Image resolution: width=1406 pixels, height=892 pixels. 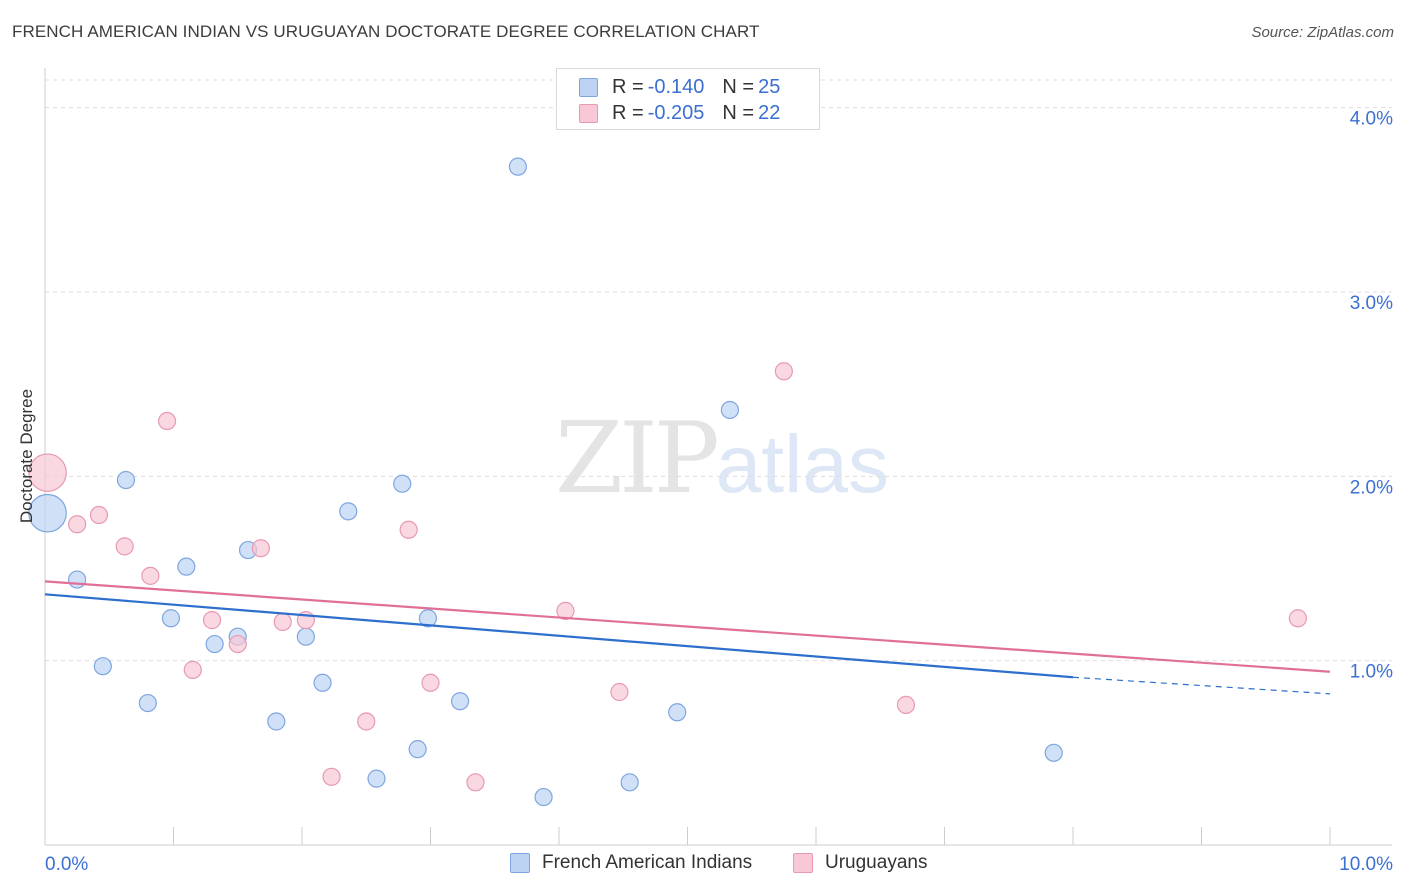 I want to click on legend-row-blue: R = -0.140 N = 25, so click(x=679, y=87).